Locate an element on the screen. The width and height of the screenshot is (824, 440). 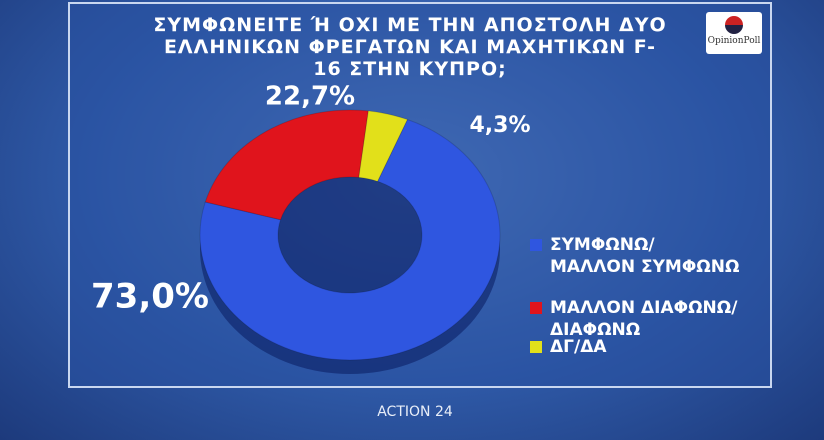
data-label: 73,0% is located at coordinates (150, 297).